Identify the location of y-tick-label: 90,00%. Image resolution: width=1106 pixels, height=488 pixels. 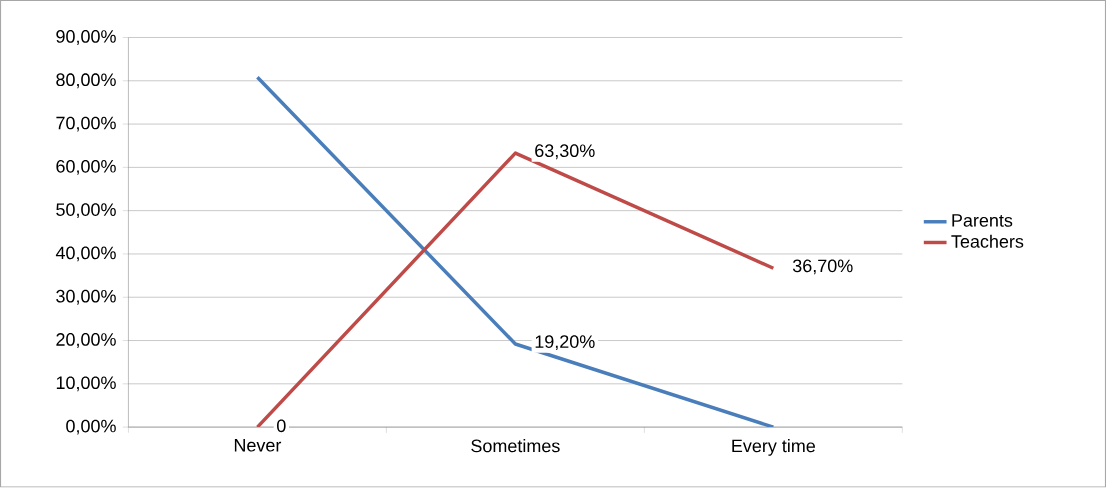
(86, 38).